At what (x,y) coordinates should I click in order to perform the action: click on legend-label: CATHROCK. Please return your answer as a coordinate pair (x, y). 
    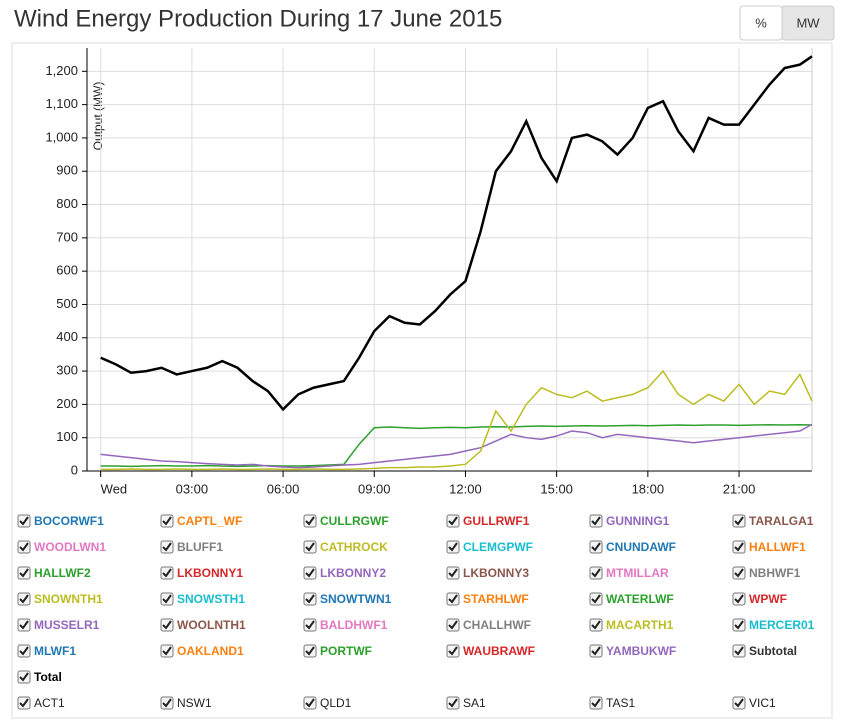
    Looking at the image, I should click on (354, 547).